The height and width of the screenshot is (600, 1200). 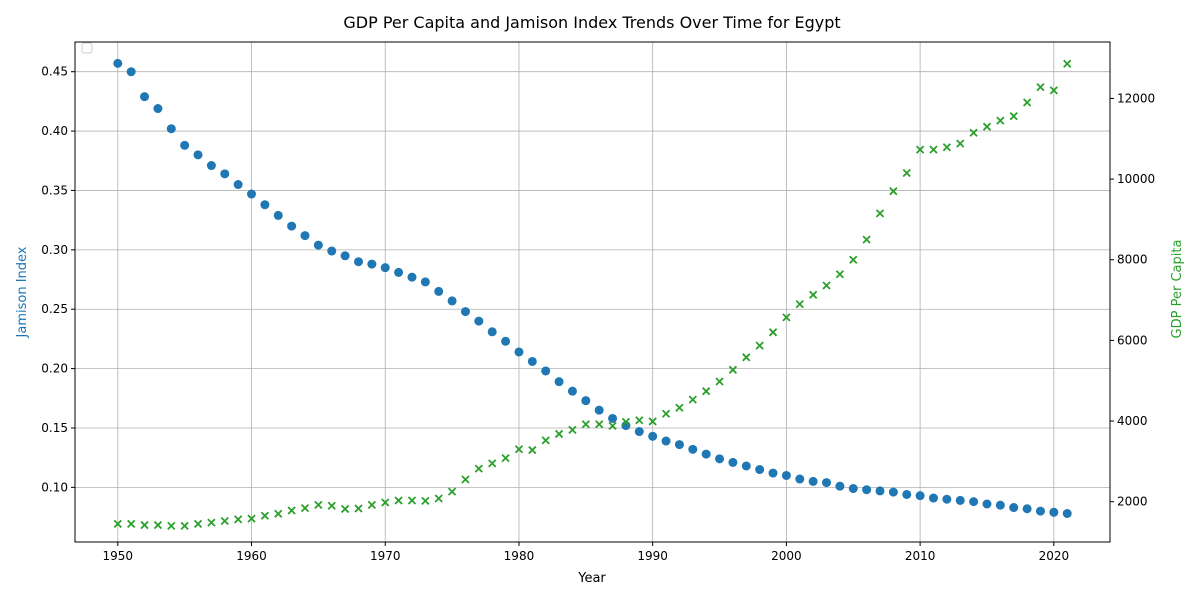 I want to click on right-y-tick-label: 4000, so click(x=1132, y=421).